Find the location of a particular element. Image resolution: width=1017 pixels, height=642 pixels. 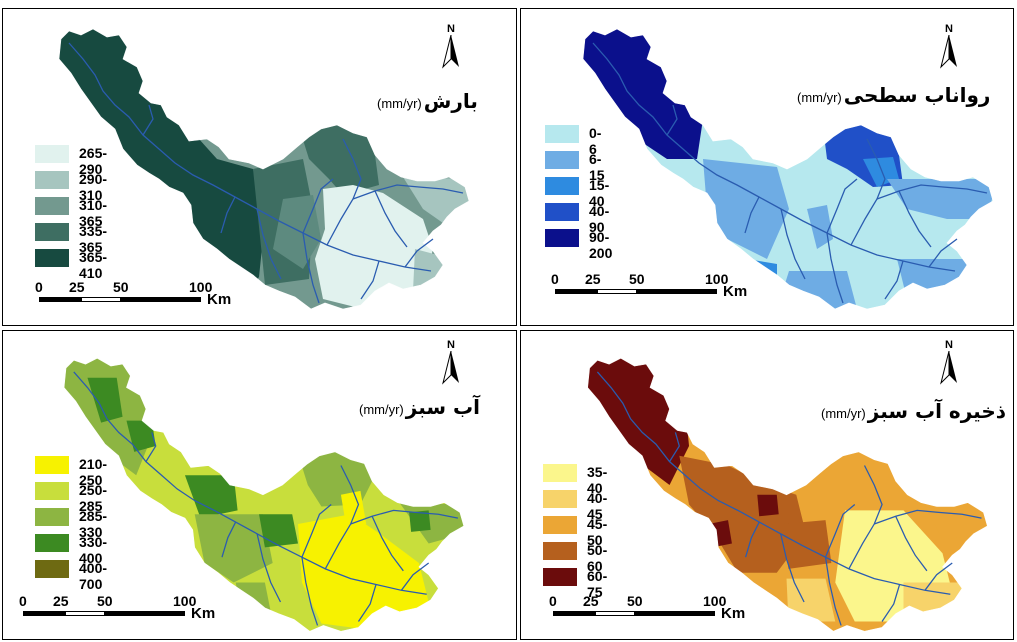

legend-label: 35-40 is located at coordinates (597, 480).